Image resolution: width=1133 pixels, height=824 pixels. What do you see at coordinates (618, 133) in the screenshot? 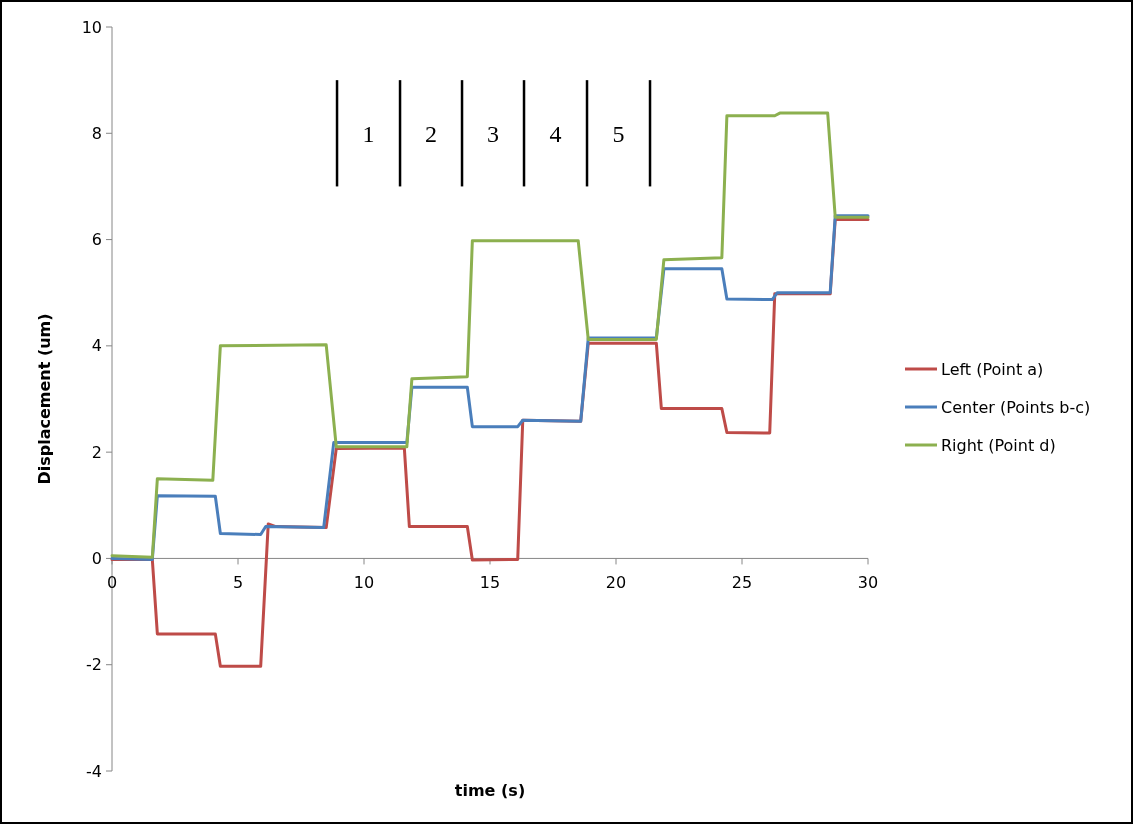
I see `annotation: 5` at bounding box center [618, 133].